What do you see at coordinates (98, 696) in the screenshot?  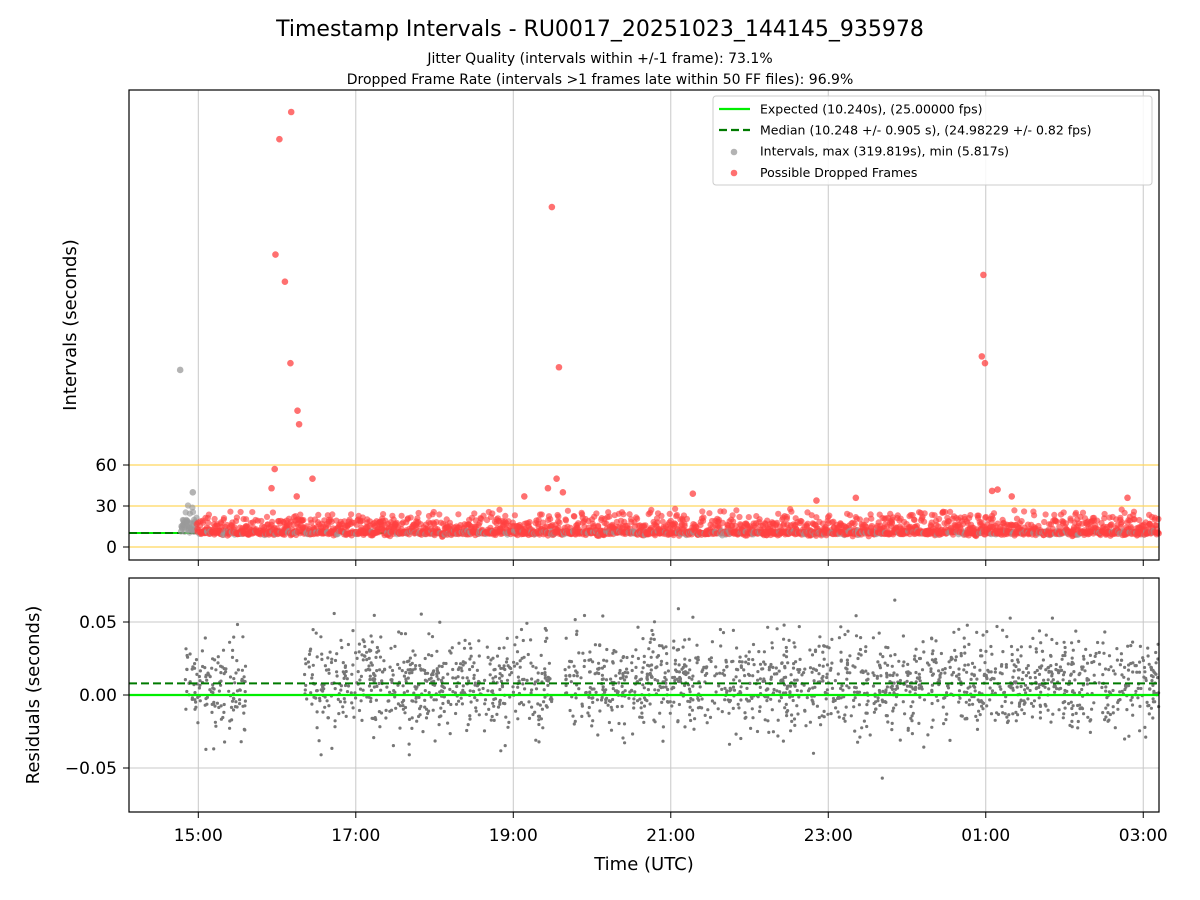 I see `residuals-y-tick-label: 0.00` at bounding box center [98, 696].